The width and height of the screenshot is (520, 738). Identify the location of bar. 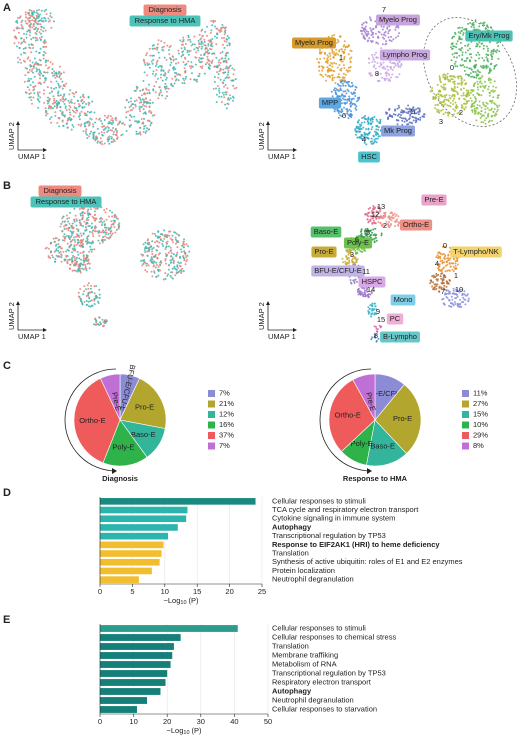
(143, 519).